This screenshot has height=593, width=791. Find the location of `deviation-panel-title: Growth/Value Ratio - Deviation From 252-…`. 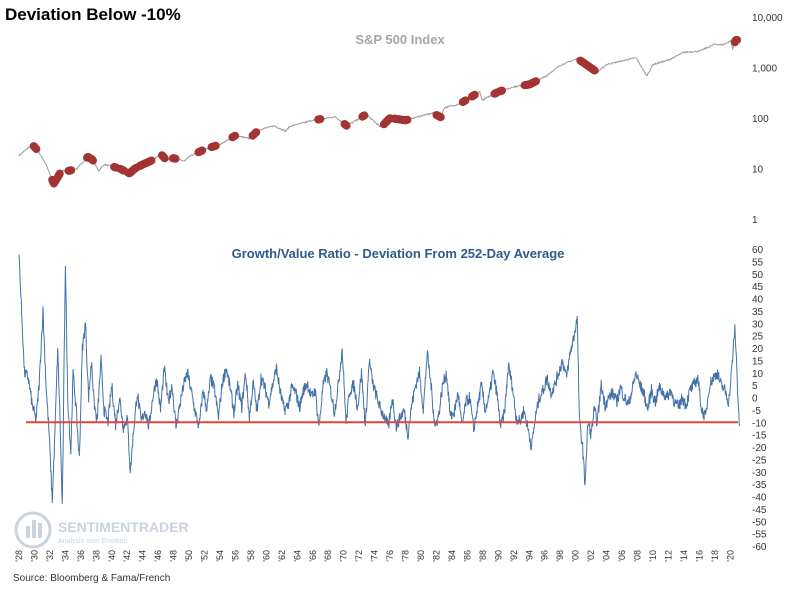

deviation-panel-title: Growth/Value Ratio - Deviation From 252-… is located at coordinates (398, 253).